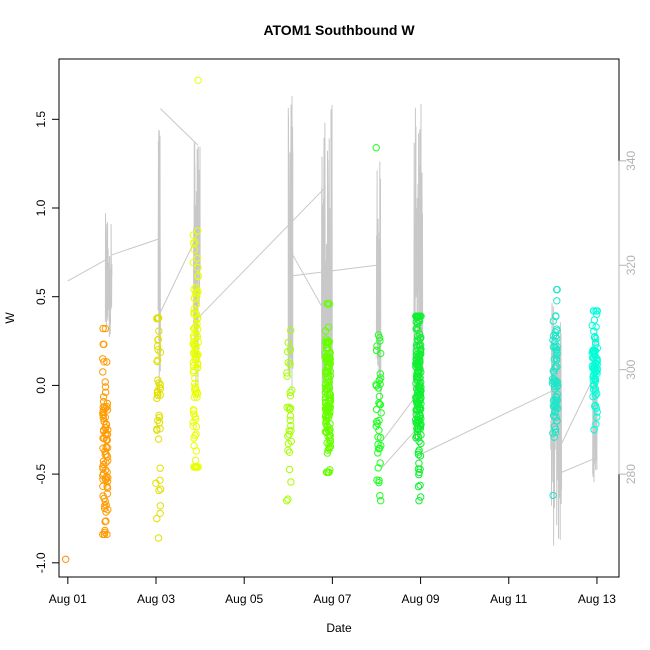  What do you see at coordinates (41, 119) in the screenshot?
I see `y-tick-label: 1.5` at bounding box center [41, 119].